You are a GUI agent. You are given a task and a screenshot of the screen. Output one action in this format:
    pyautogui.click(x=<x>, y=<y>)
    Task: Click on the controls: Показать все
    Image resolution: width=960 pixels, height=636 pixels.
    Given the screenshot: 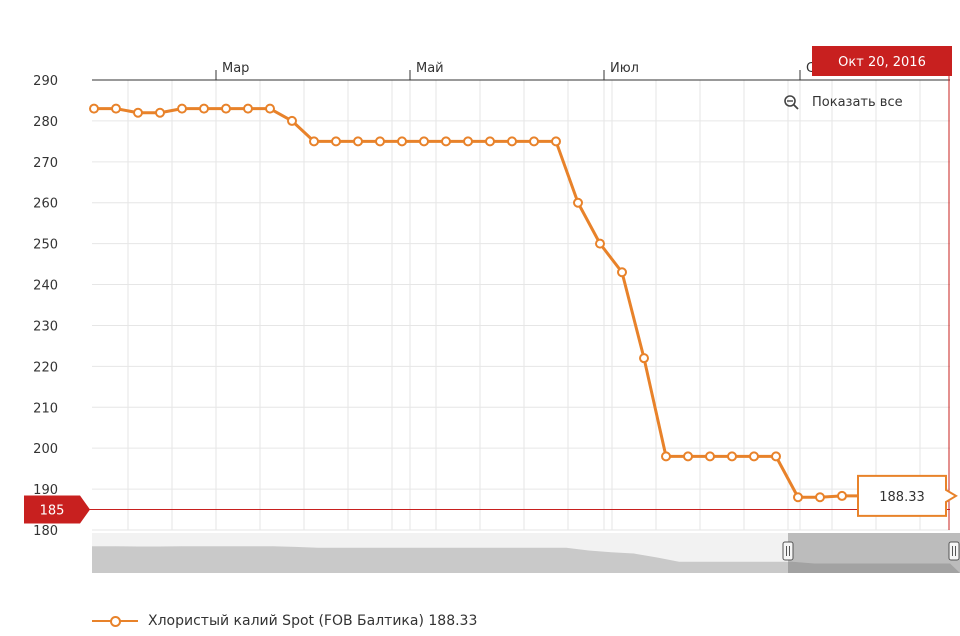 What is the action you would take?
    pyautogui.click(x=843, y=102)
    